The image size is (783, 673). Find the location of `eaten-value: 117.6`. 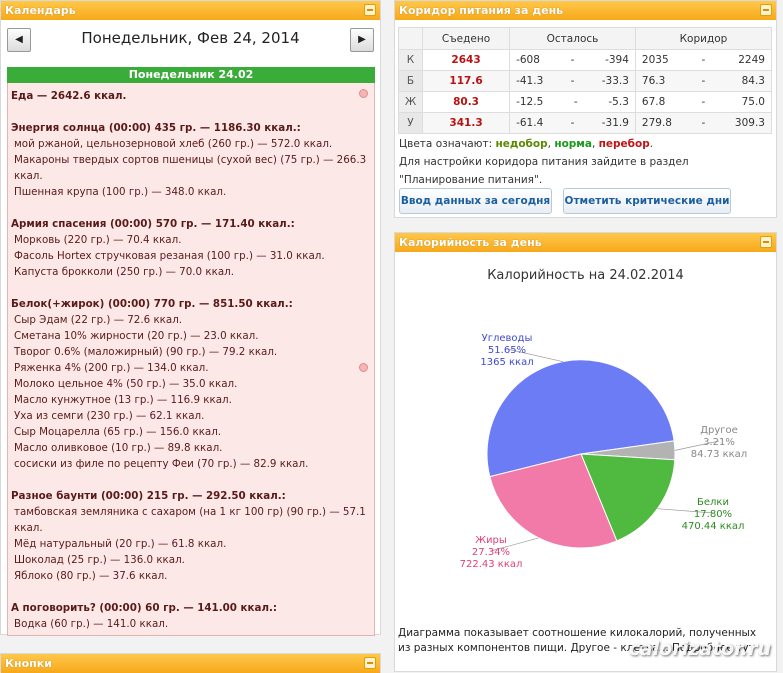

eaten-value: 117.6 is located at coordinates (466, 81).